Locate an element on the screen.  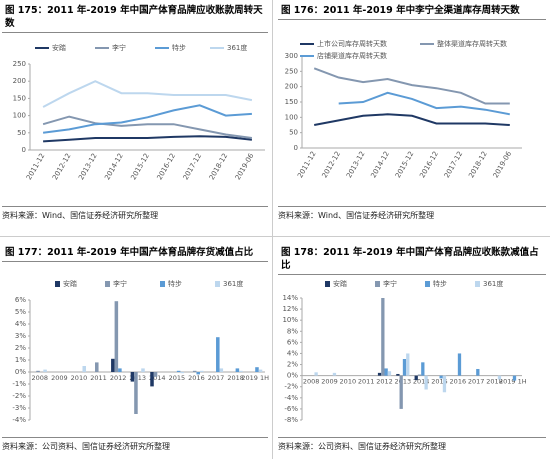
x-tick-label: 2014-12 is located at coordinates (380, 164).